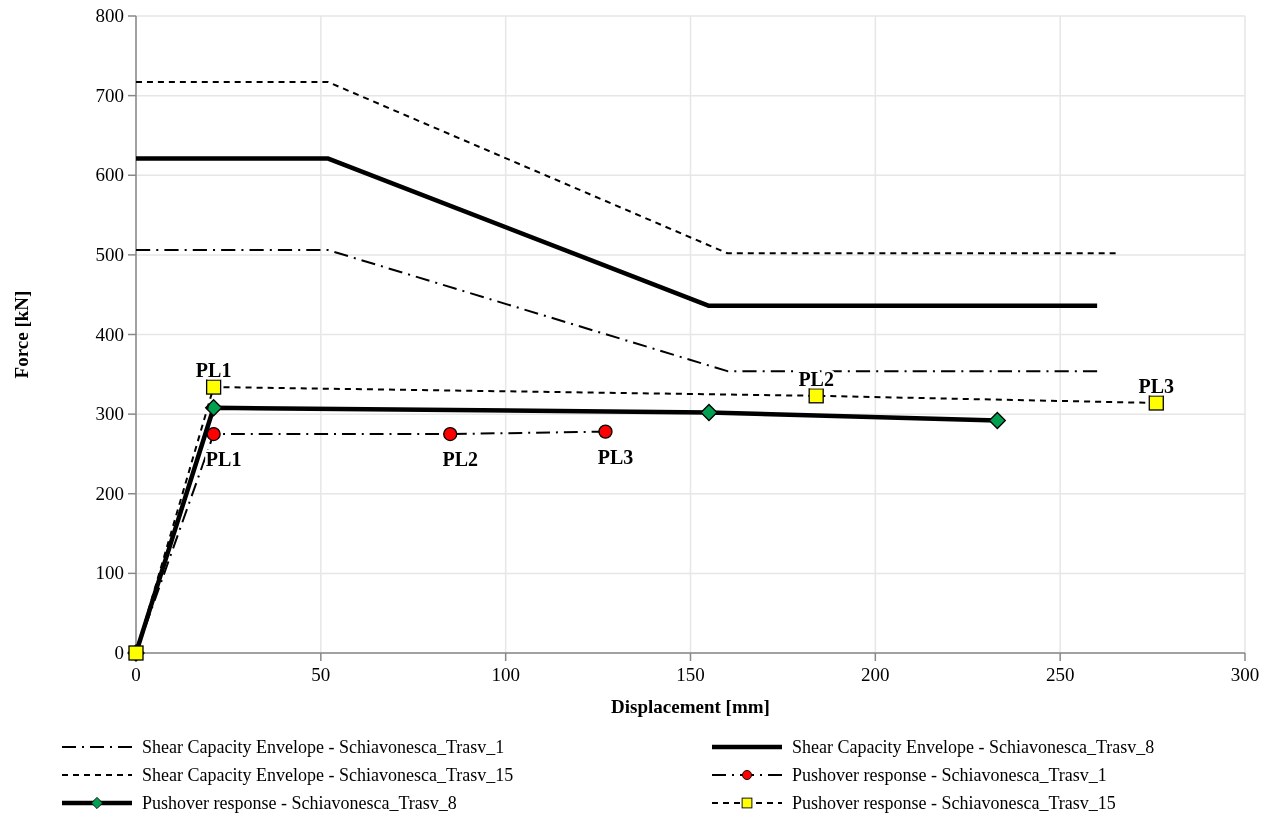 The height and width of the screenshot is (829, 1285). What do you see at coordinates (321, 674) in the screenshot?
I see `x-tick-label: 50` at bounding box center [321, 674].